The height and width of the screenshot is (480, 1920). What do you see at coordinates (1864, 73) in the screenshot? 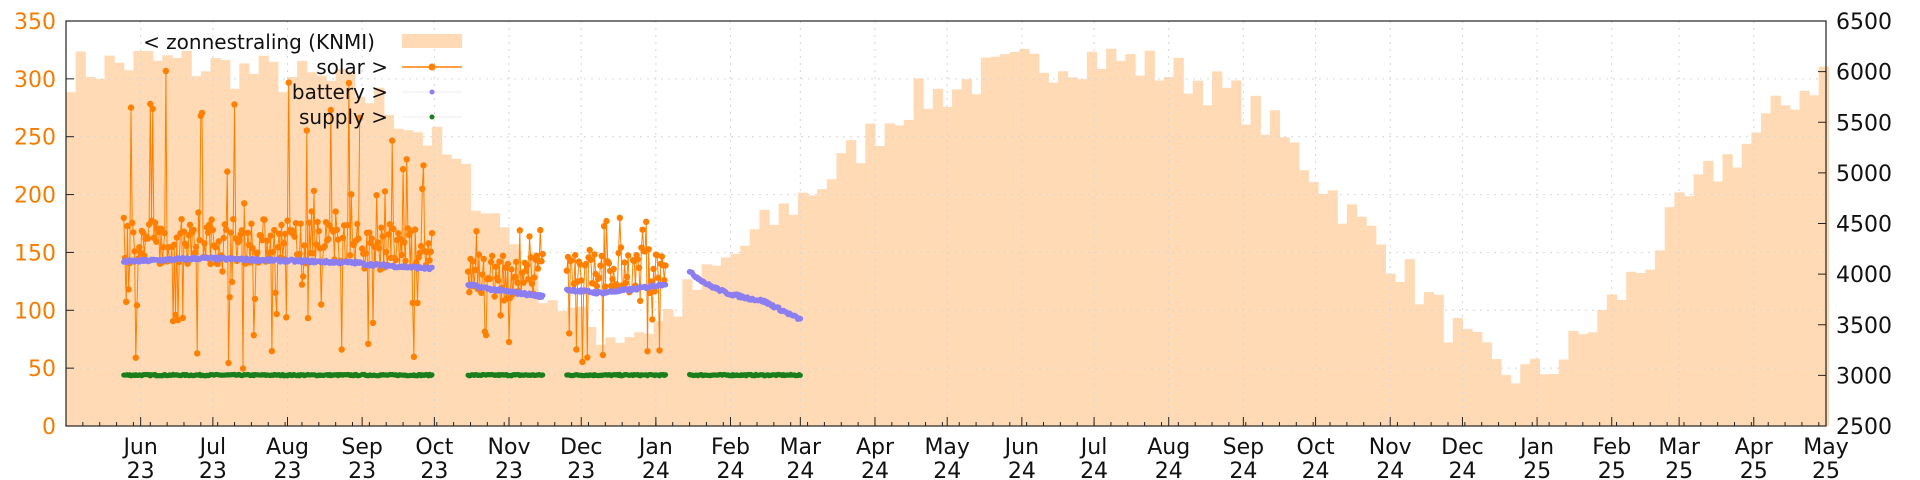
I see `tick-right-label: 6000` at bounding box center [1864, 73].